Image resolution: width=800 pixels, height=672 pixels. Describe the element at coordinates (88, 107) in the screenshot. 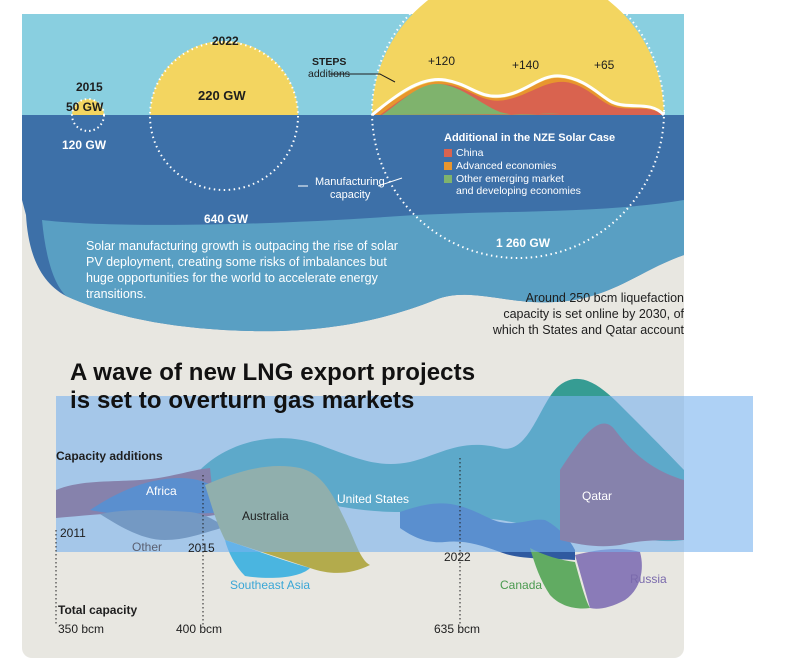

I see `sun-2015` at that location.